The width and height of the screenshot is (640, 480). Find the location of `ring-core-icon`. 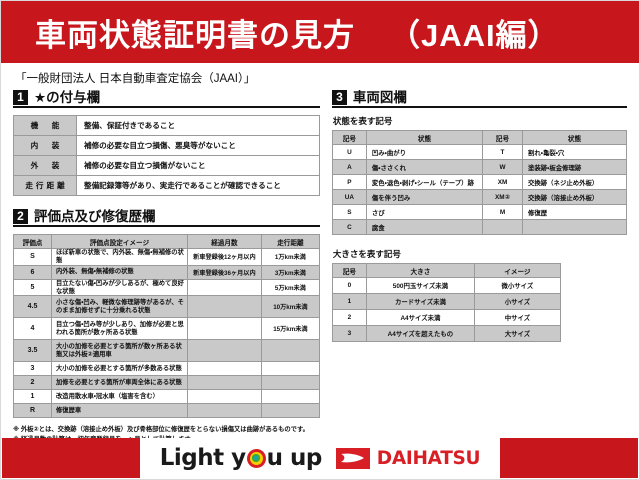

ring-core-icon is located at coordinates (256, 458).